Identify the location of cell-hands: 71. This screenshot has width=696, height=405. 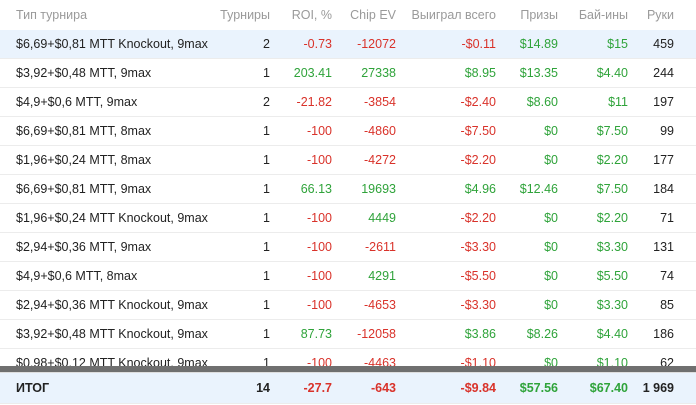
(662, 218).